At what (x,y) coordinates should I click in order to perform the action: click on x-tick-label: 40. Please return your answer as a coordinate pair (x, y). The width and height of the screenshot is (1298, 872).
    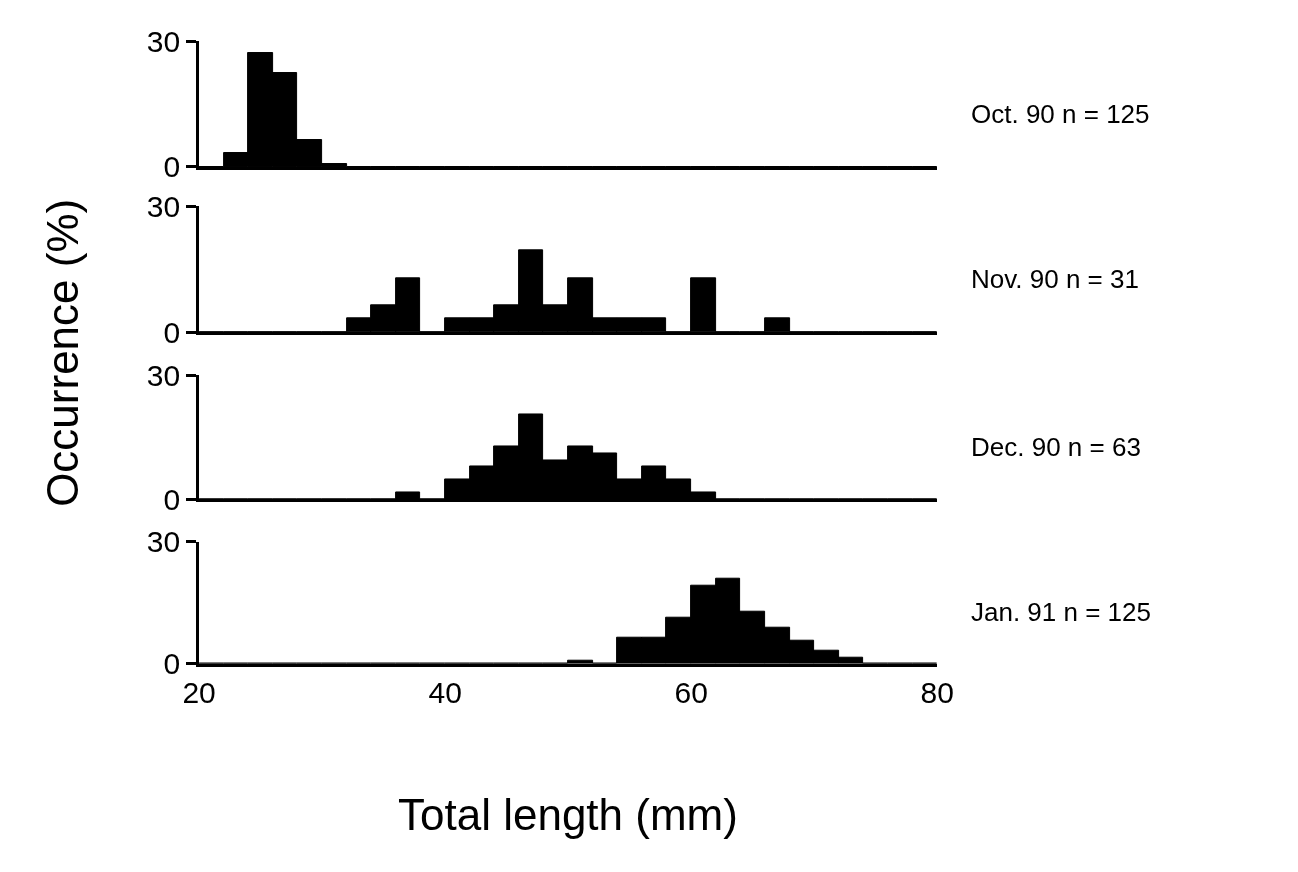
    Looking at the image, I should click on (445, 692).